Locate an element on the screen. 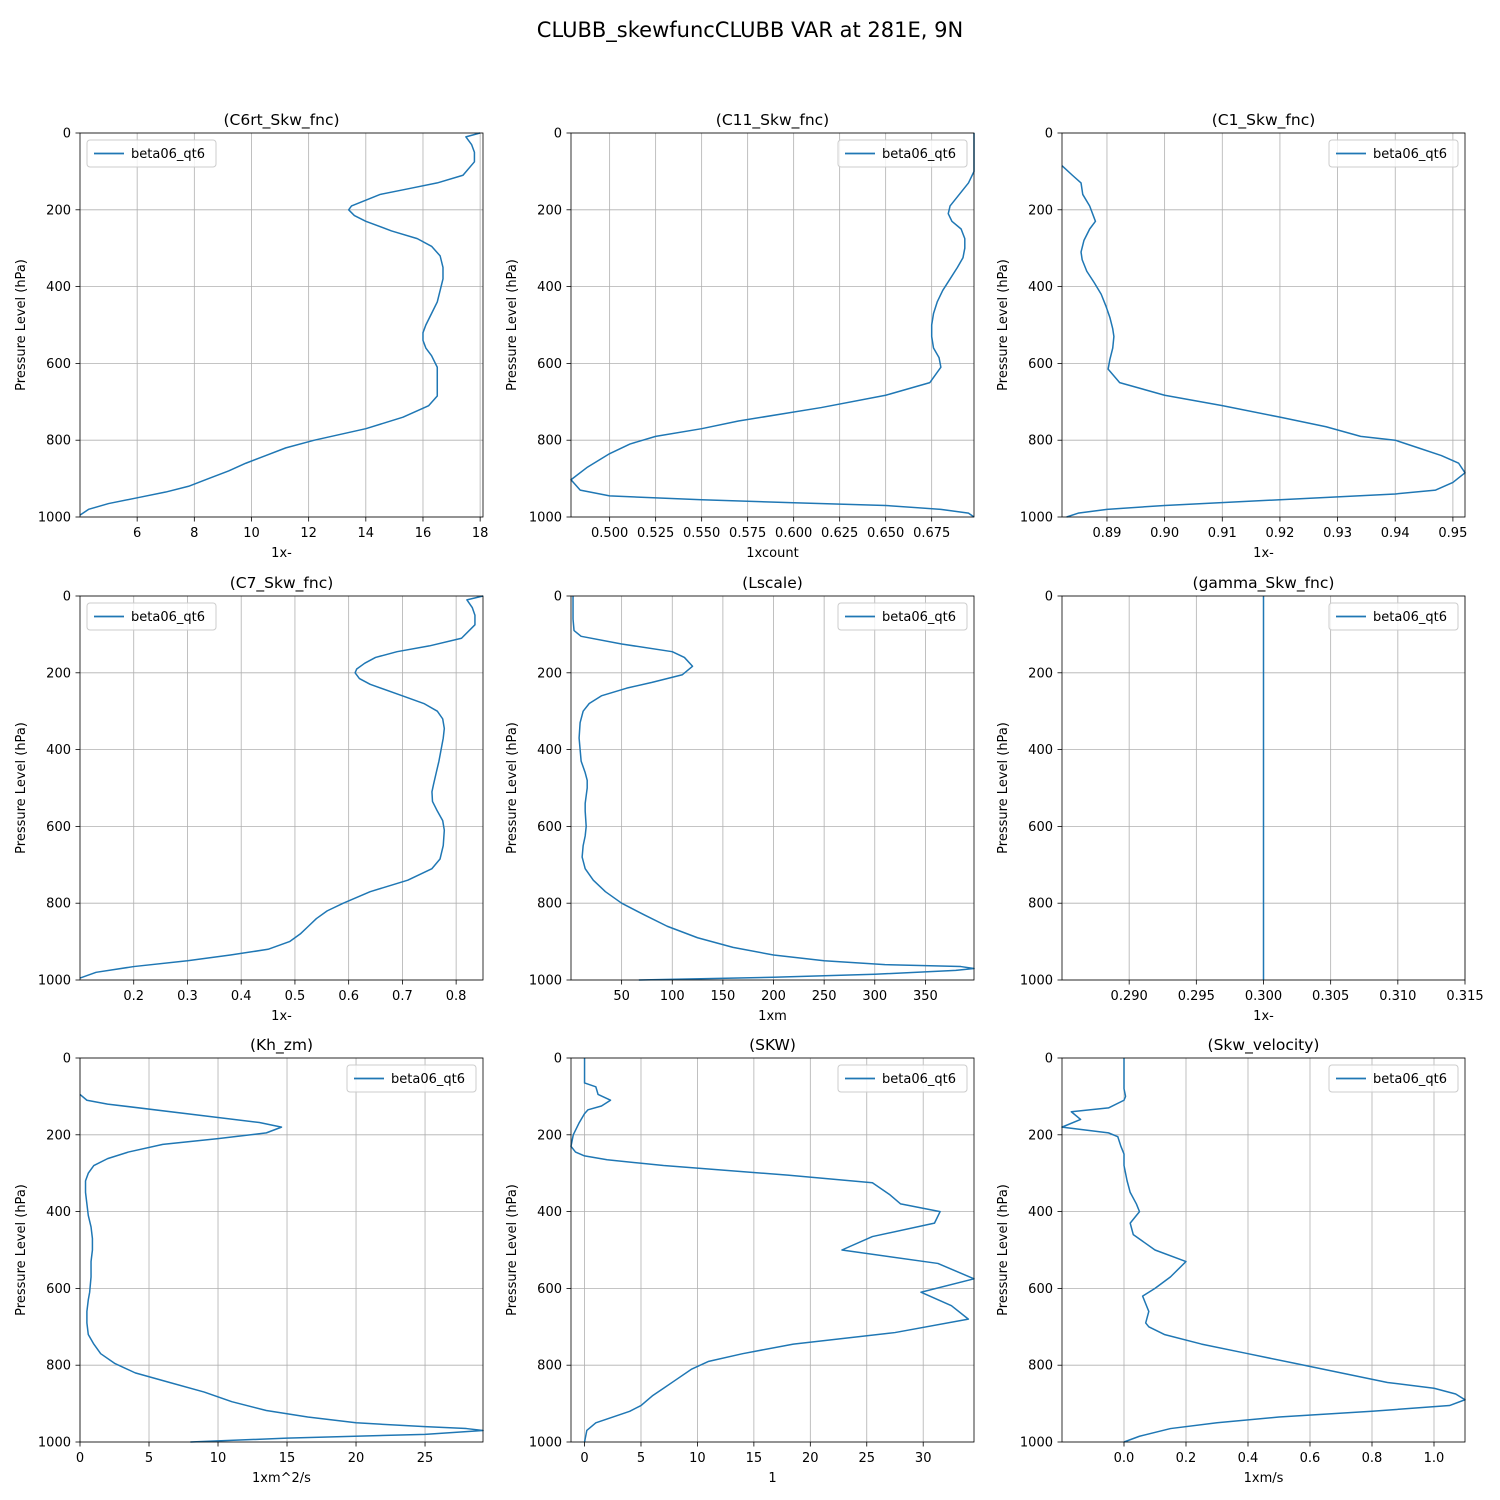 Image resolution: width=1500 pixels, height=1500 pixels. chart-8-xtick-label-2: 10 is located at coordinates (697, 1458).